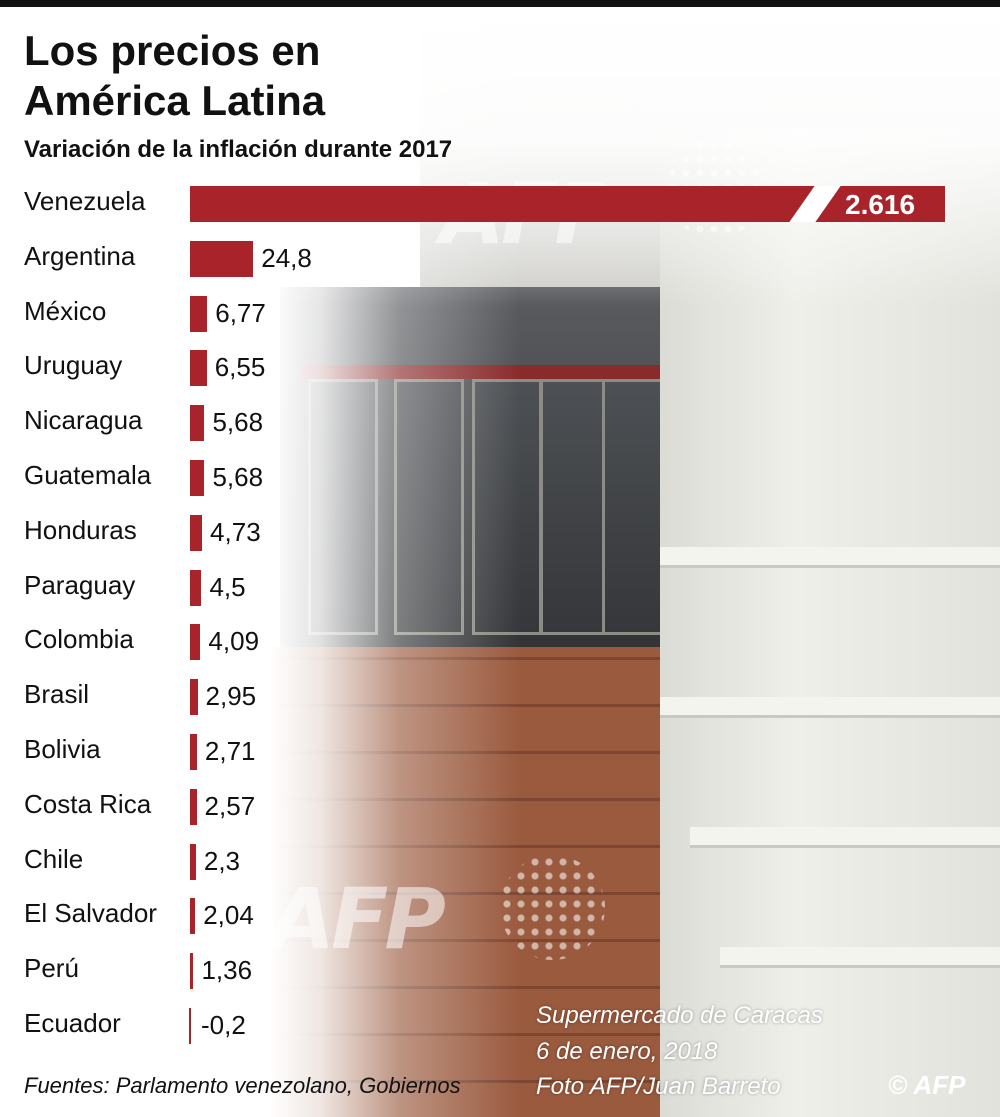  Describe the element at coordinates (230, 805) in the screenshot. I see `bar-value: 2,57` at that location.